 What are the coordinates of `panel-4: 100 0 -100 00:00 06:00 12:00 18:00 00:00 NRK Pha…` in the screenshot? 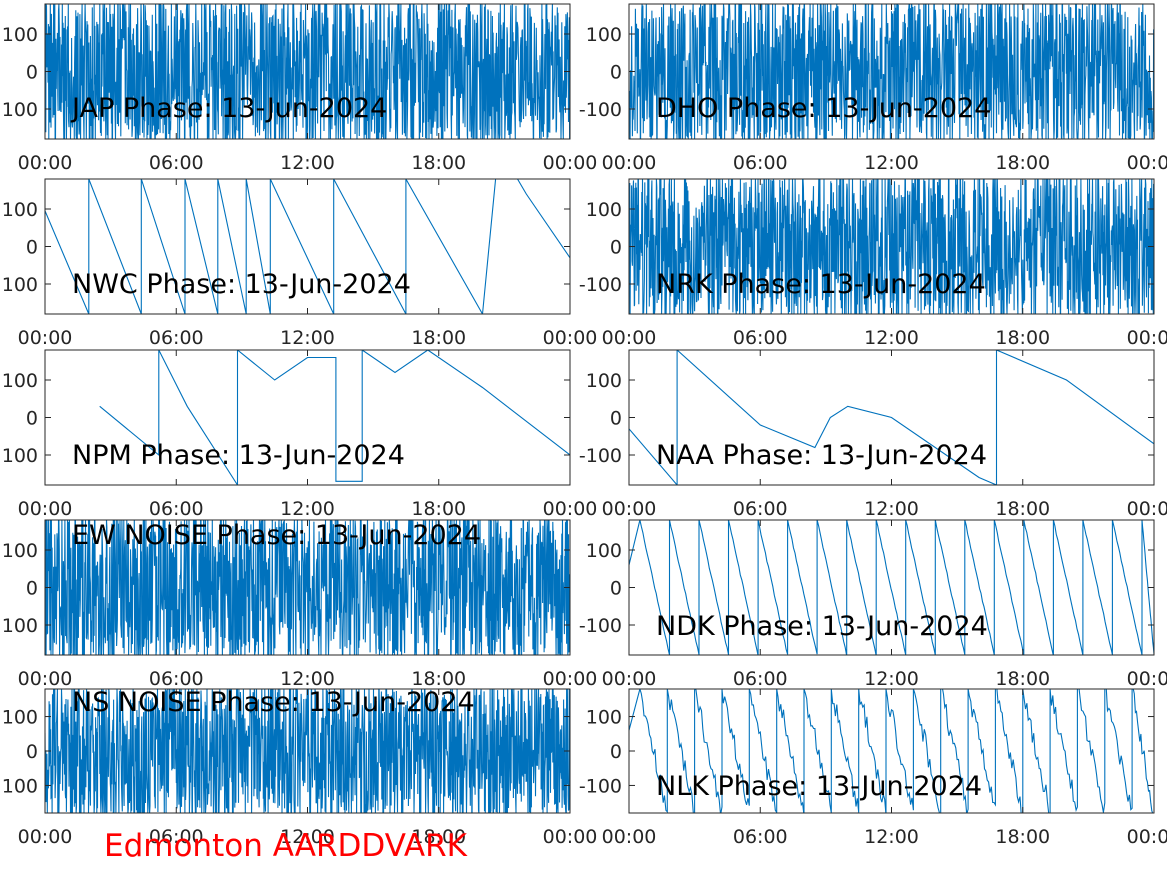 It's located at (873, 263).